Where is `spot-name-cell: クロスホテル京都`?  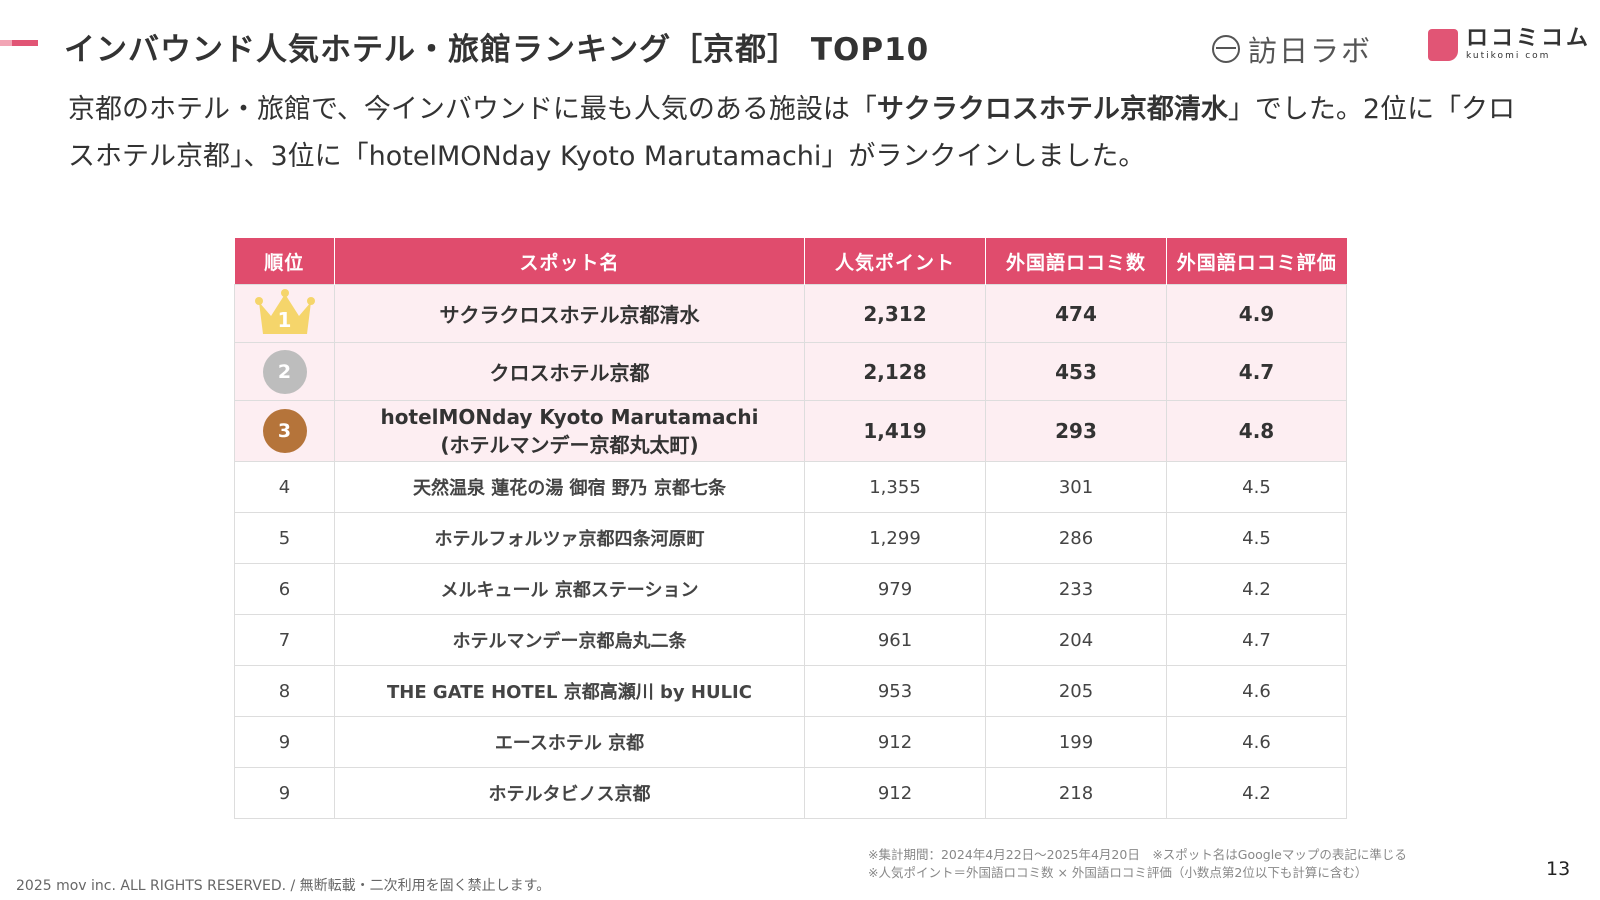
spot-name-cell: クロスホテル京都 is located at coordinates (569, 371).